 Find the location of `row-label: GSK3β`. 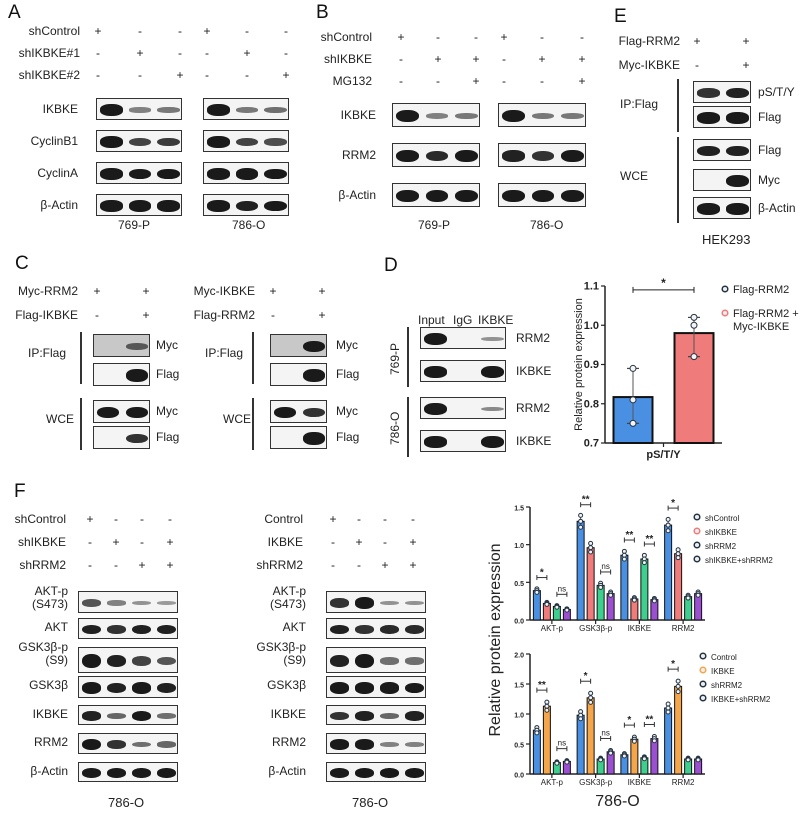

row-label: GSK3β is located at coordinates (48, 685).